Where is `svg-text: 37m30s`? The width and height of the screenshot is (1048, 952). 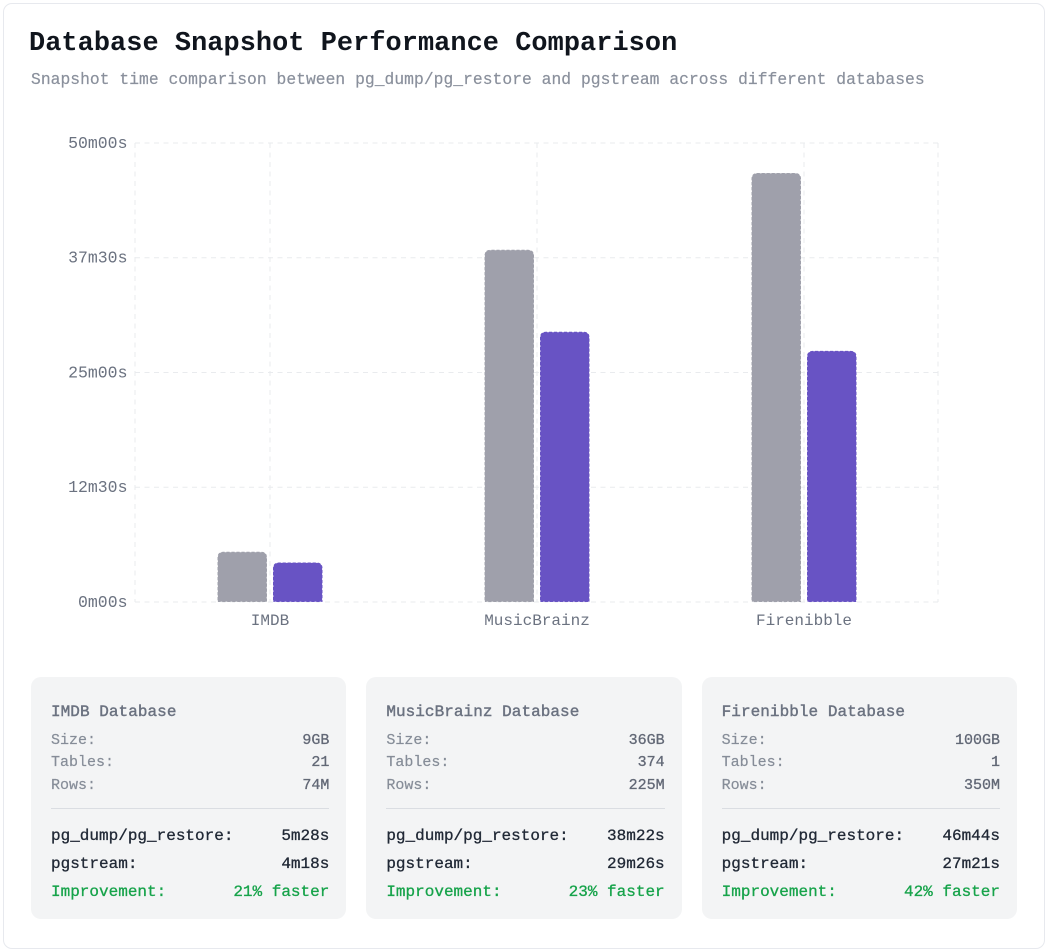 svg-text: 37m30s is located at coordinates (97, 258).